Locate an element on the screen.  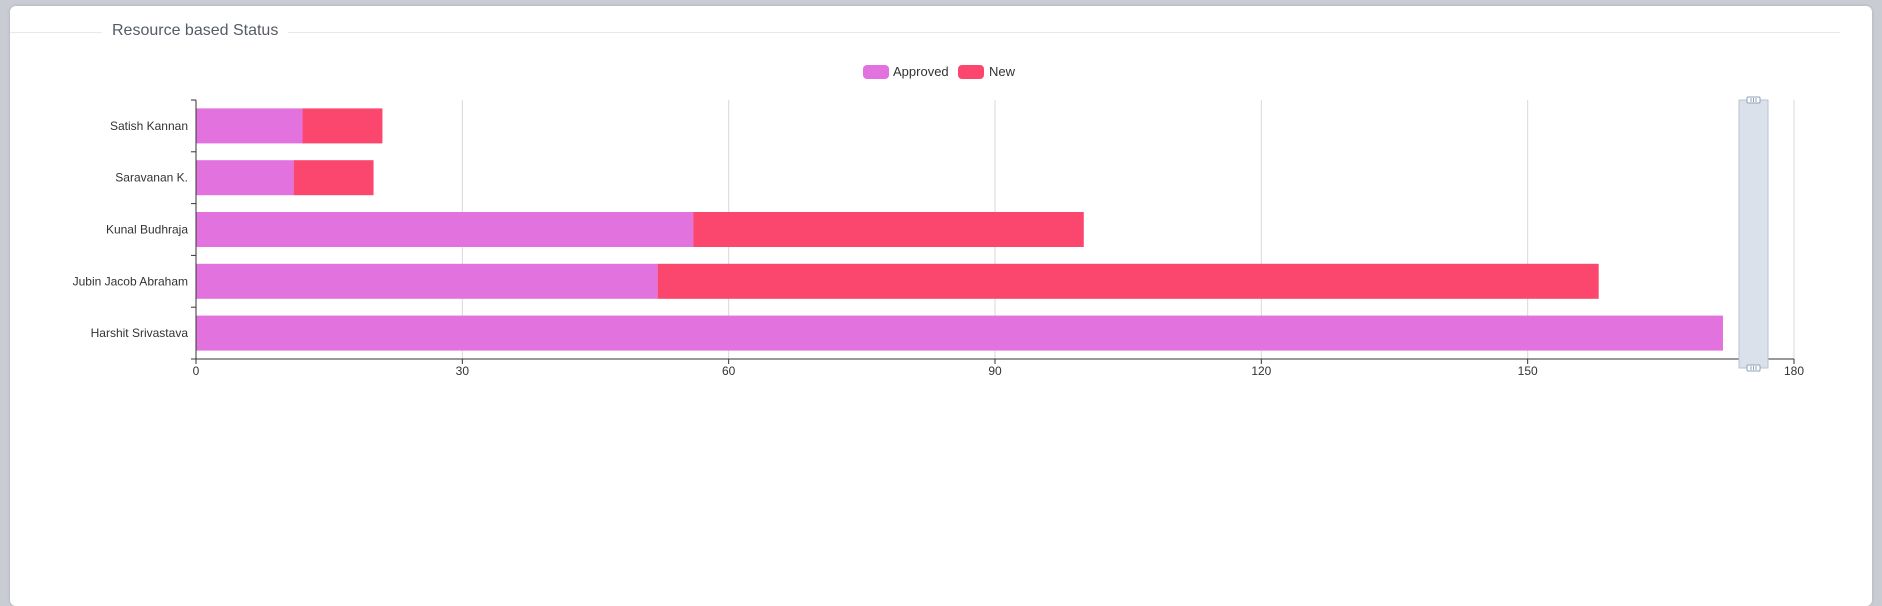
zoom-handle-top is located at coordinates (1753, 100).